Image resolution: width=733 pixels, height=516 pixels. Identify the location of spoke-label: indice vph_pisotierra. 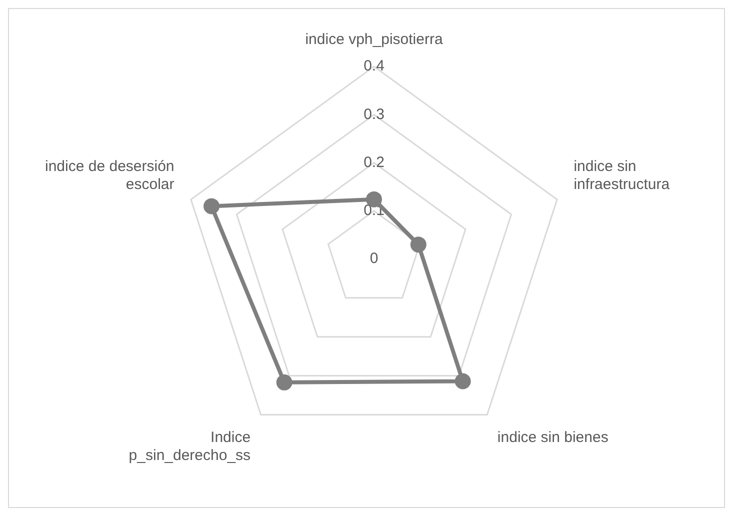
(374, 39).